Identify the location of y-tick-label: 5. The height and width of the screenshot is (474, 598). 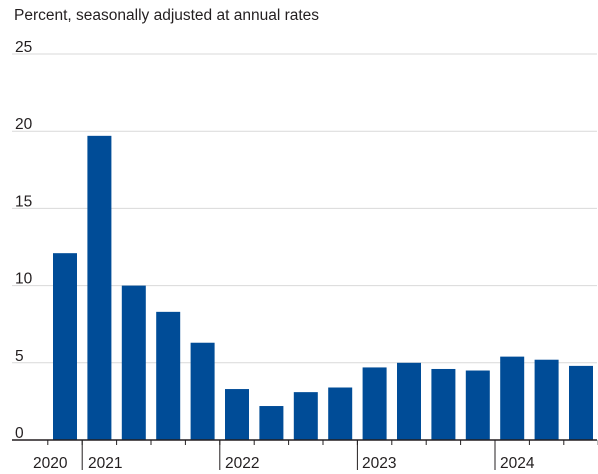
(19, 356).